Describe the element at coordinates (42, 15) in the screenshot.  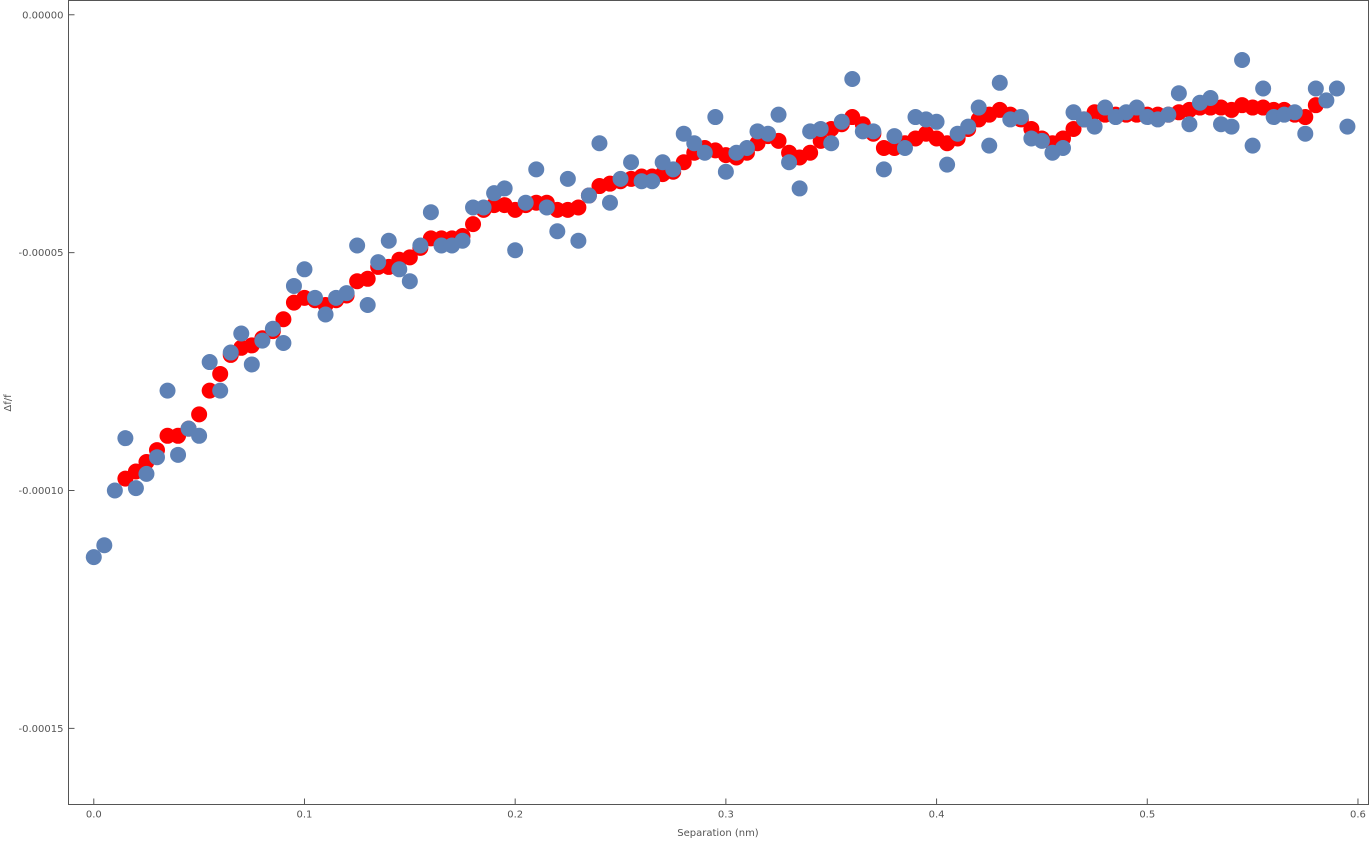
I see `y-tick-label: 0.00000` at that location.